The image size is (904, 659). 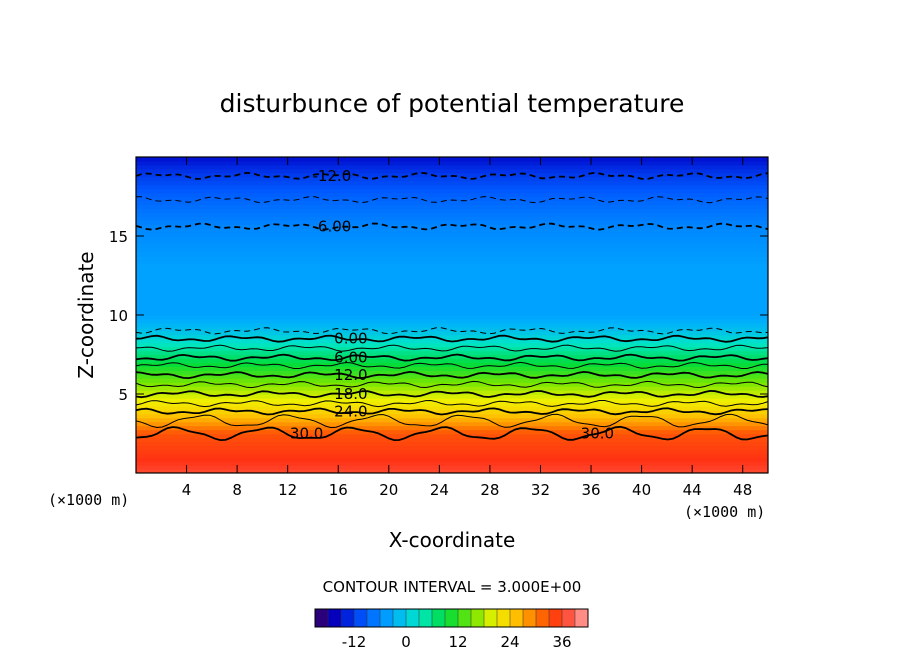 I want to click on contour-interval-label: CONTOUR INTERVAL = 3.000E+00, so click(x=452, y=587).